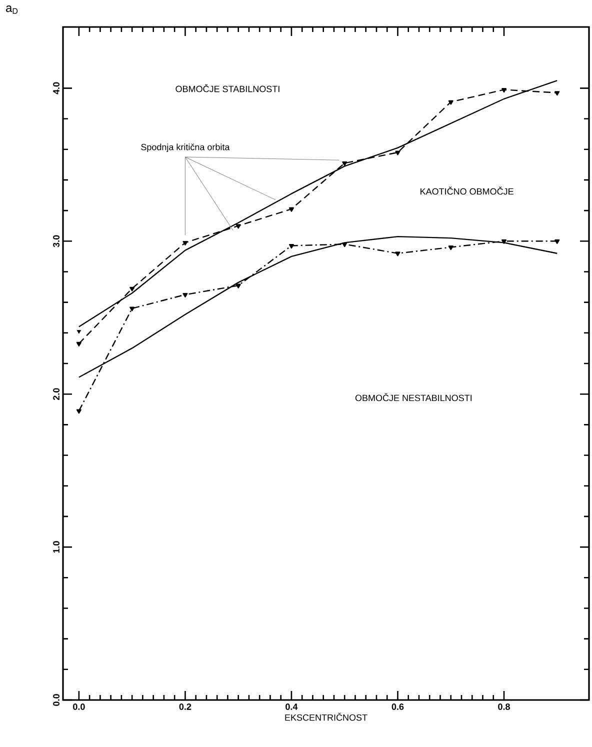 The width and height of the screenshot is (592, 747). What do you see at coordinates (56, 547) in the screenshot?
I see `y-tick-label: 1.0` at bounding box center [56, 547].